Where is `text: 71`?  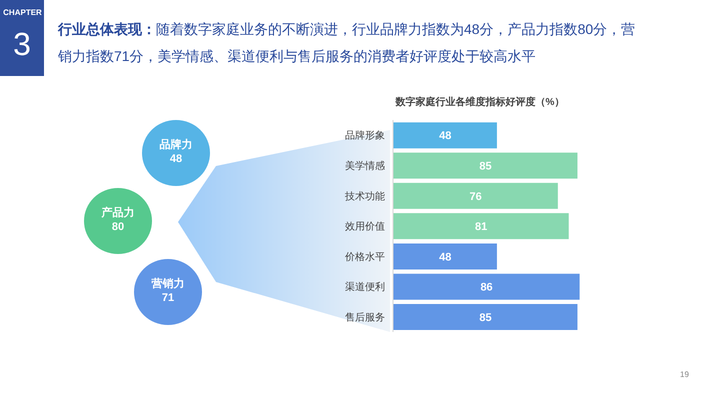
text: 71 is located at coordinates (168, 298).